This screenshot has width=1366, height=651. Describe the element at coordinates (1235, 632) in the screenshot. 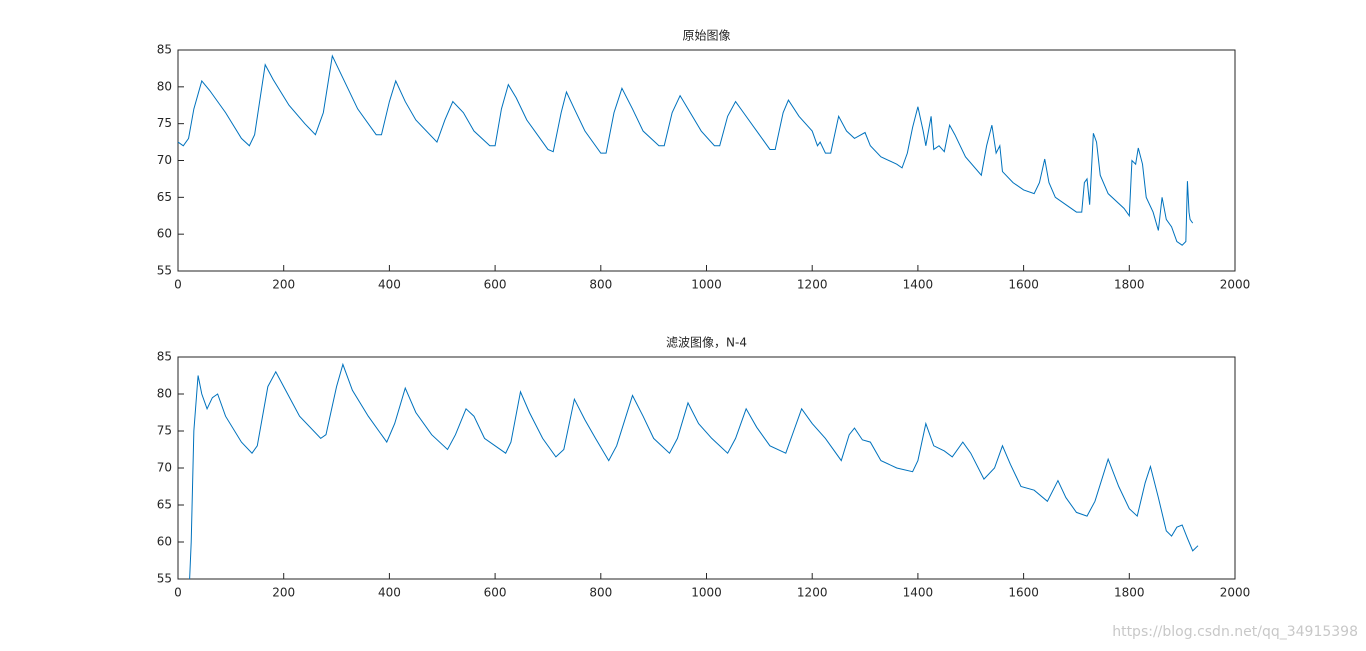

I see `watermark: https://blog.csdn.net/qq_34915398` at that location.